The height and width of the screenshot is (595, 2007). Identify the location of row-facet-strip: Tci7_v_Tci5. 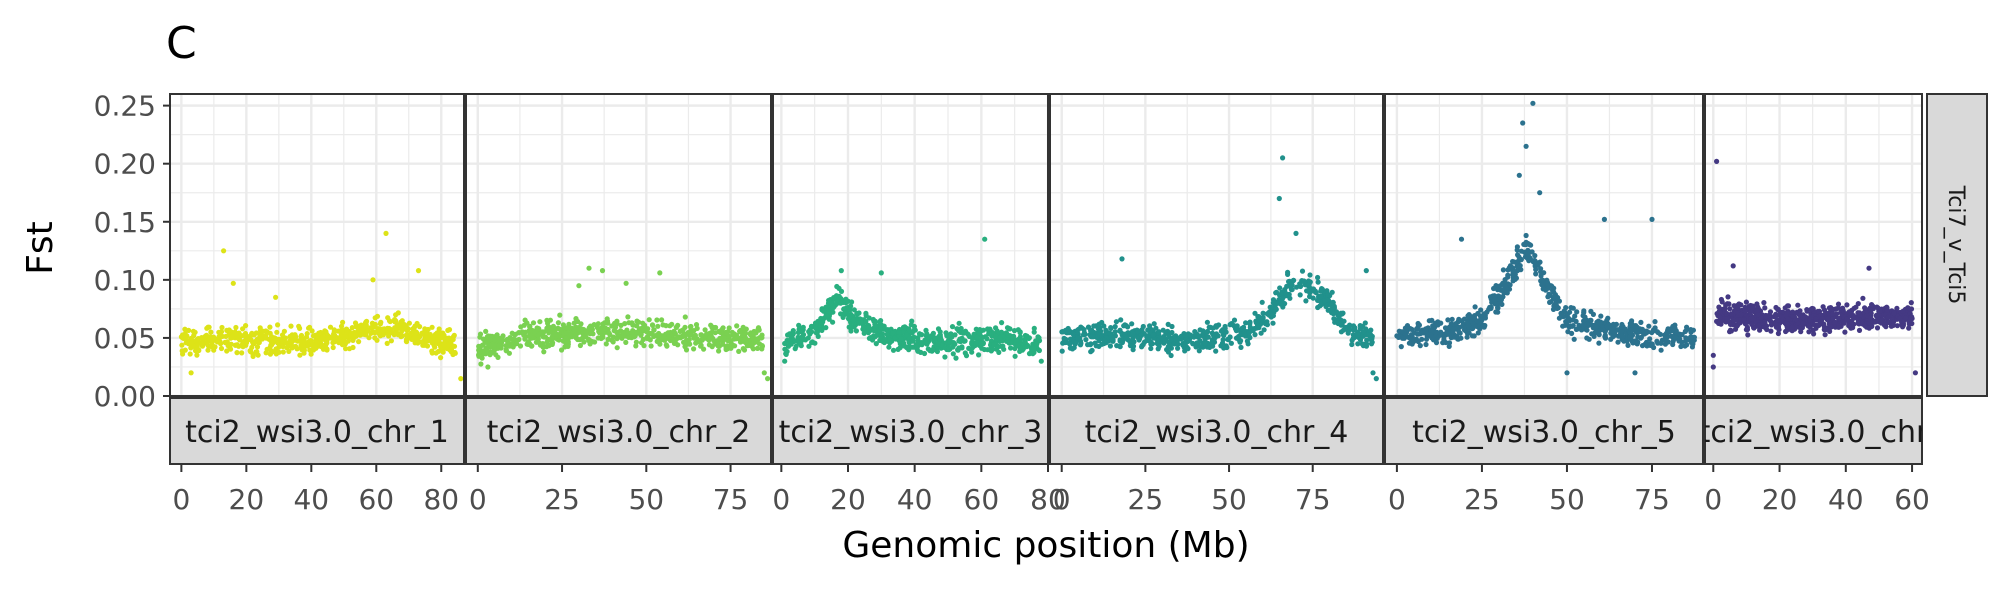
(1957, 245).